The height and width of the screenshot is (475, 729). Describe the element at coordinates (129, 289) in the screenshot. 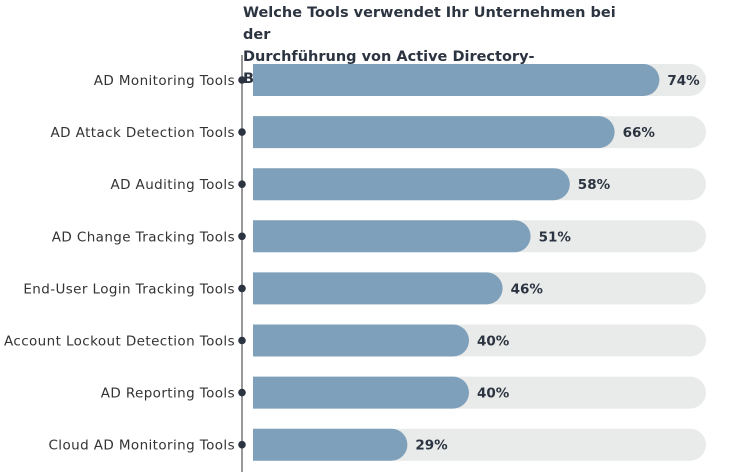

I see `category-label: End-User Login Tracking Tools` at that location.